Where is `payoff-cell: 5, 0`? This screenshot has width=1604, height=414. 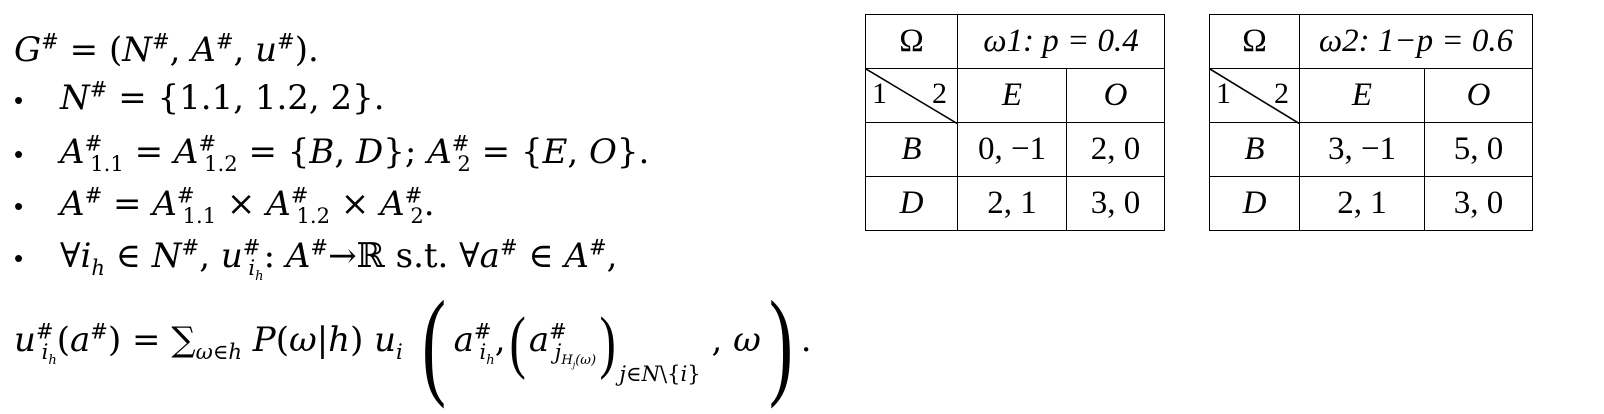 payoff-cell: 5, 0 is located at coordinates (1478, 149).